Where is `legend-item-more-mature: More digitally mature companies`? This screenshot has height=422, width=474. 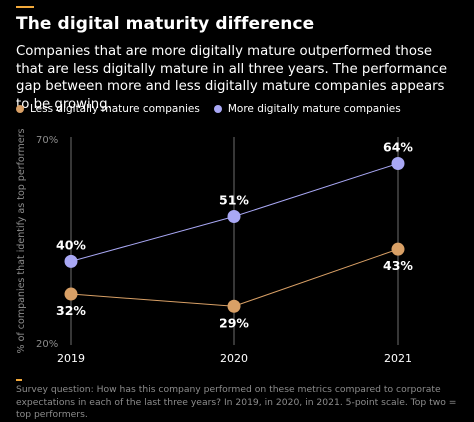
legend-item-more-mature: More digitally mature companies is located at coordinates (307, 109).